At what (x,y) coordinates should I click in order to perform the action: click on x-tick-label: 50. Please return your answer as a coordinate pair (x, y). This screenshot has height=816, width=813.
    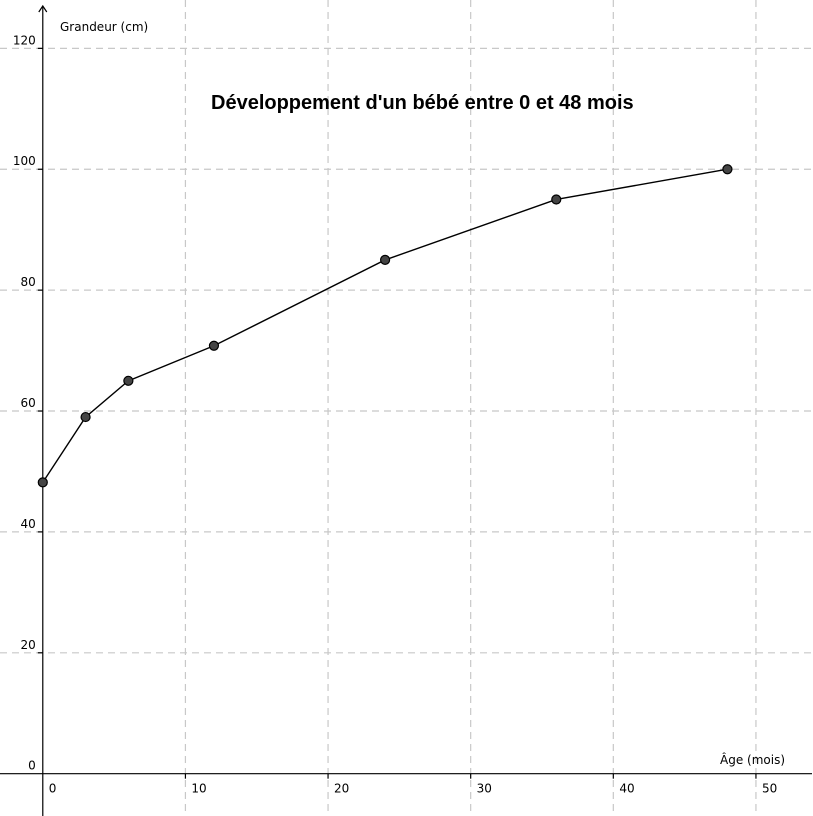
    Looking at the image, I should click on (769, 789).